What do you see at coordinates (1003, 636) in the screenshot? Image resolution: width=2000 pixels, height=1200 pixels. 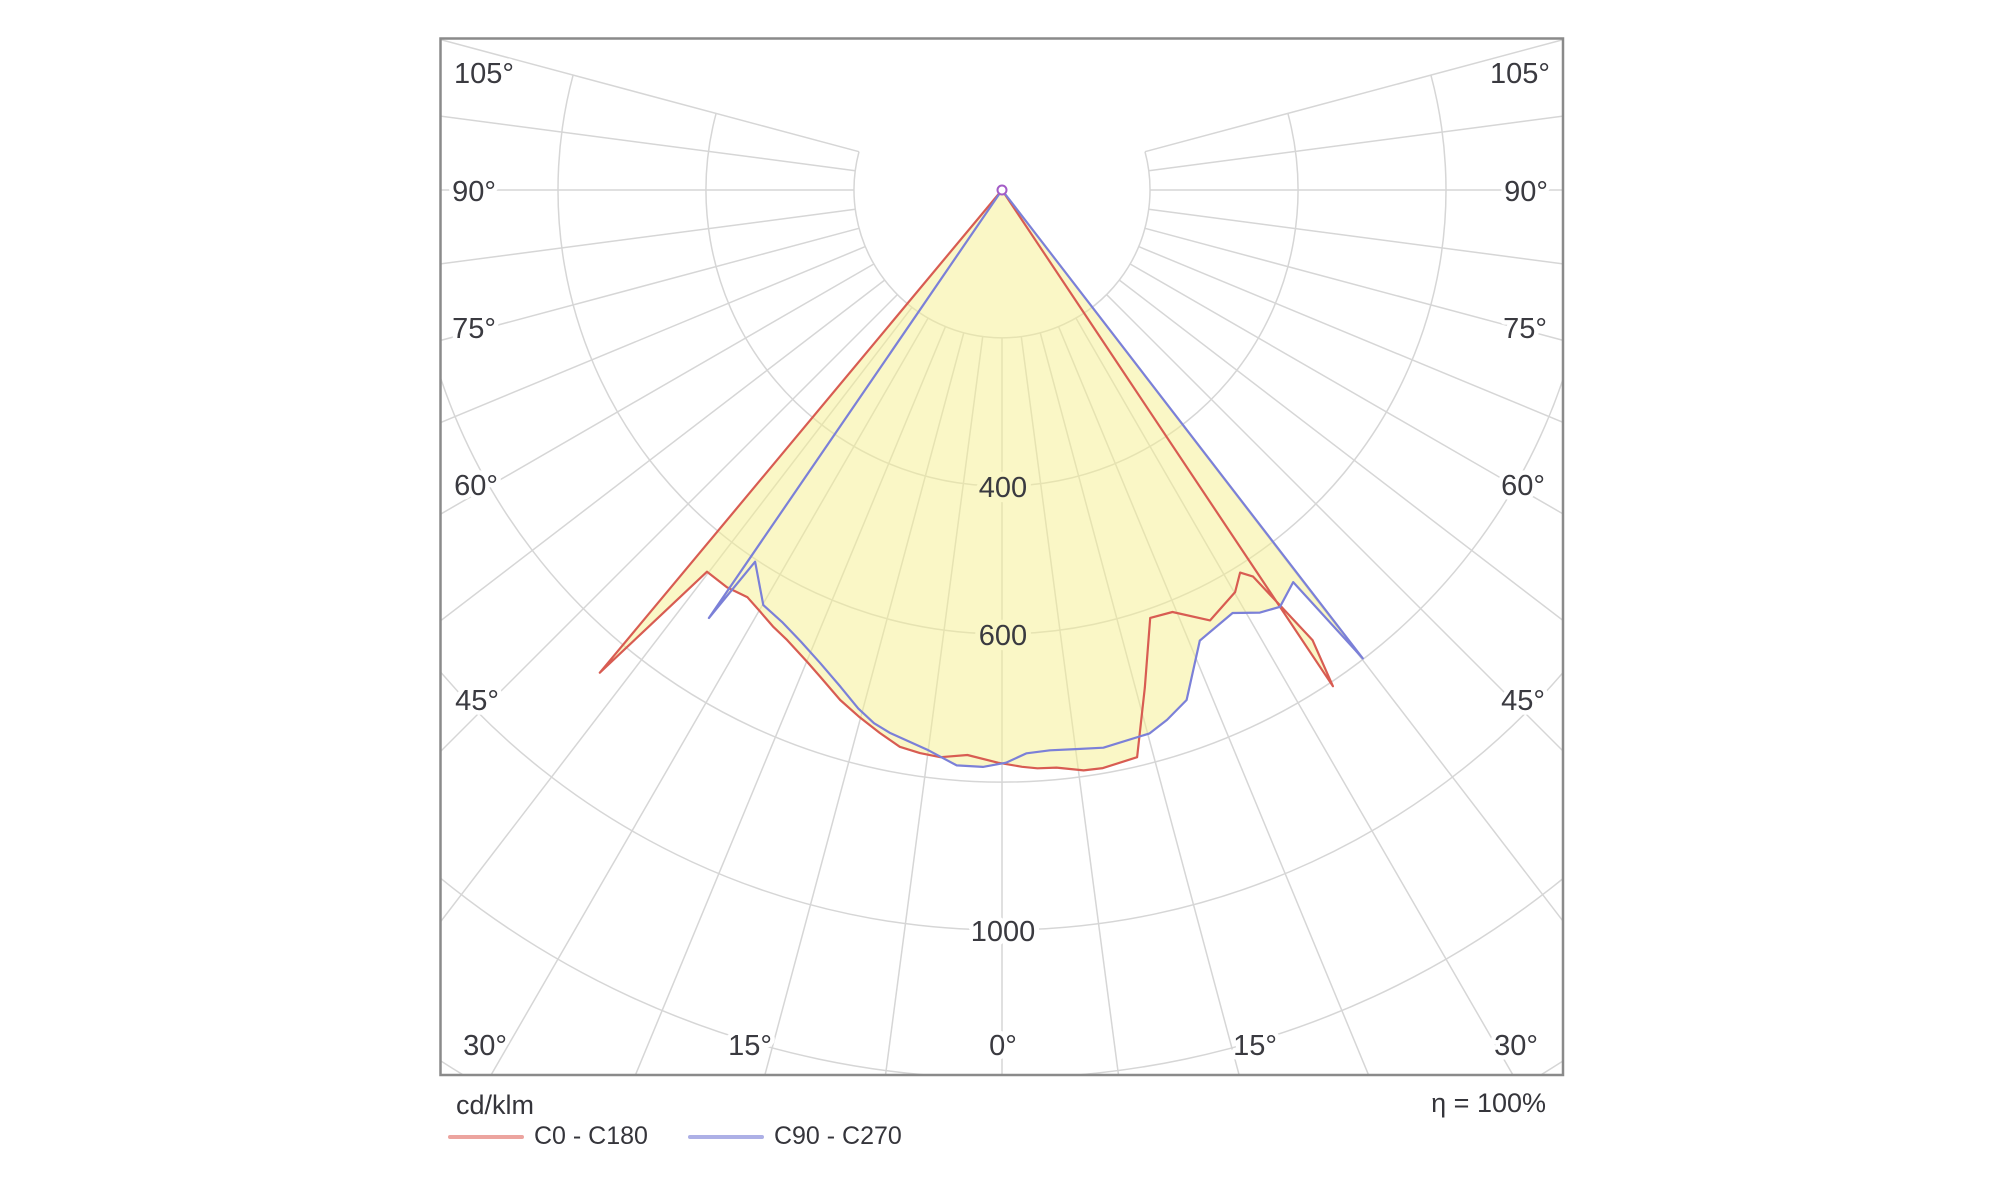 I see `radial-tick-label: 600` at bounding box center [1003, 636].